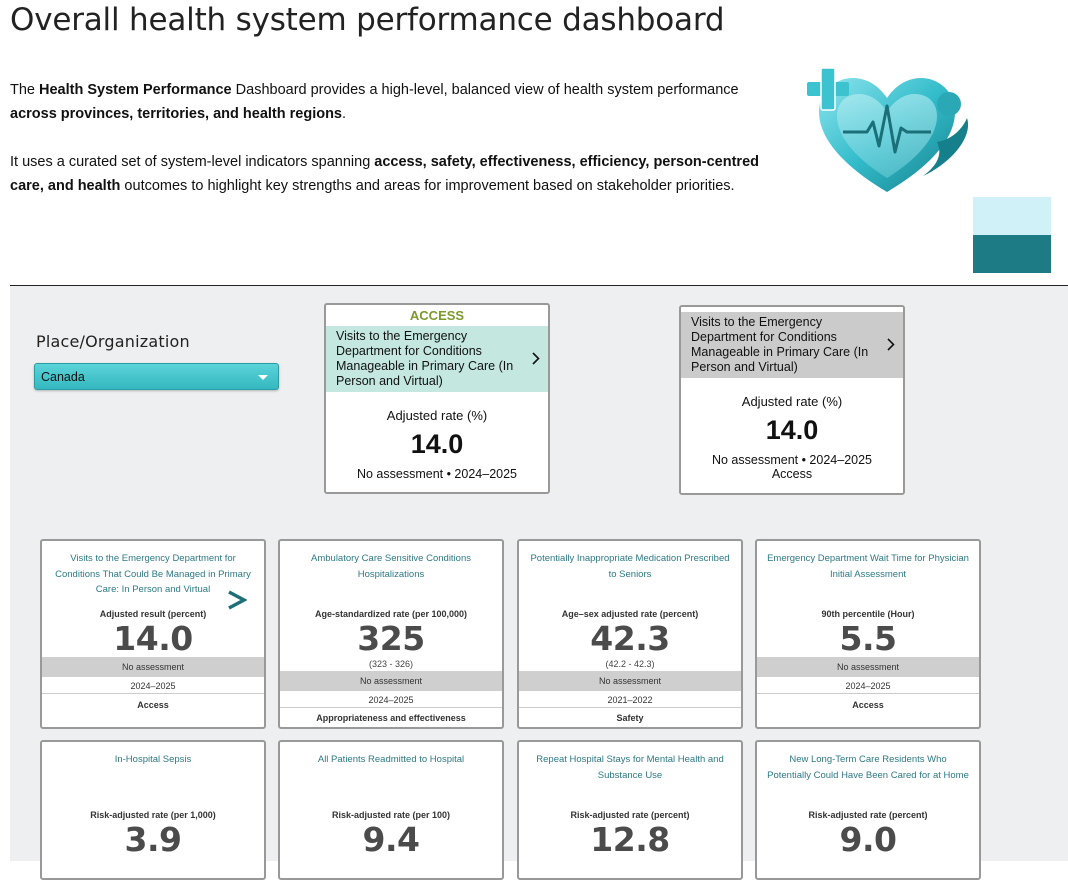  Describe the element at coordinates (156, 376) in the screenshot. I see `place-organization-select: Canada` at that location.